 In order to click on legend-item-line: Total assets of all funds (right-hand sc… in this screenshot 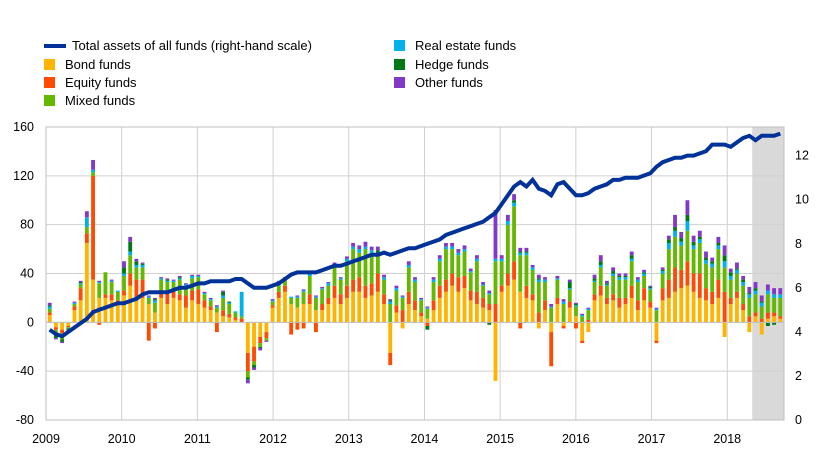, I will do `click(178, 45)`.